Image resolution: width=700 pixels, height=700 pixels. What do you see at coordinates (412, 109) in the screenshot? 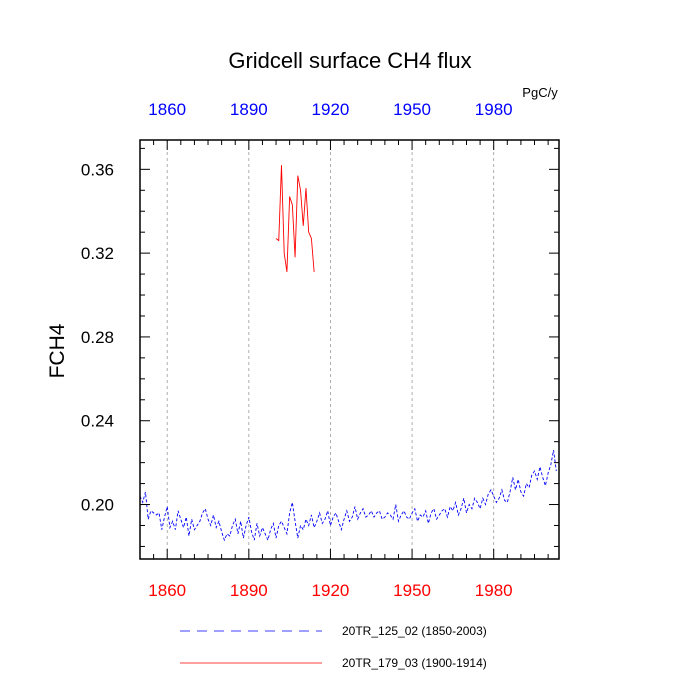
I see `x-tick-label-top: 1950` at bounding box center [412, 109].